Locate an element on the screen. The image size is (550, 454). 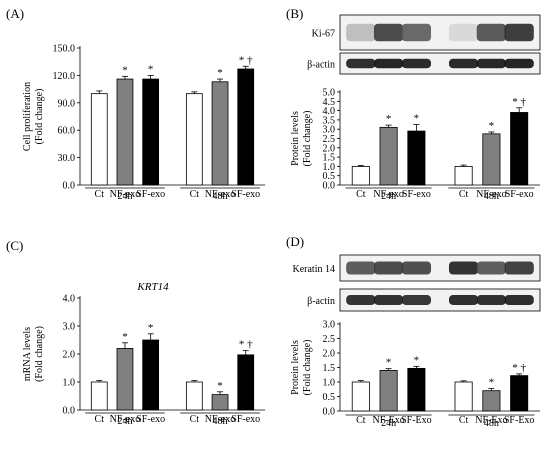
y-tick-label: 4.5 is located at coordinates (329, 102).